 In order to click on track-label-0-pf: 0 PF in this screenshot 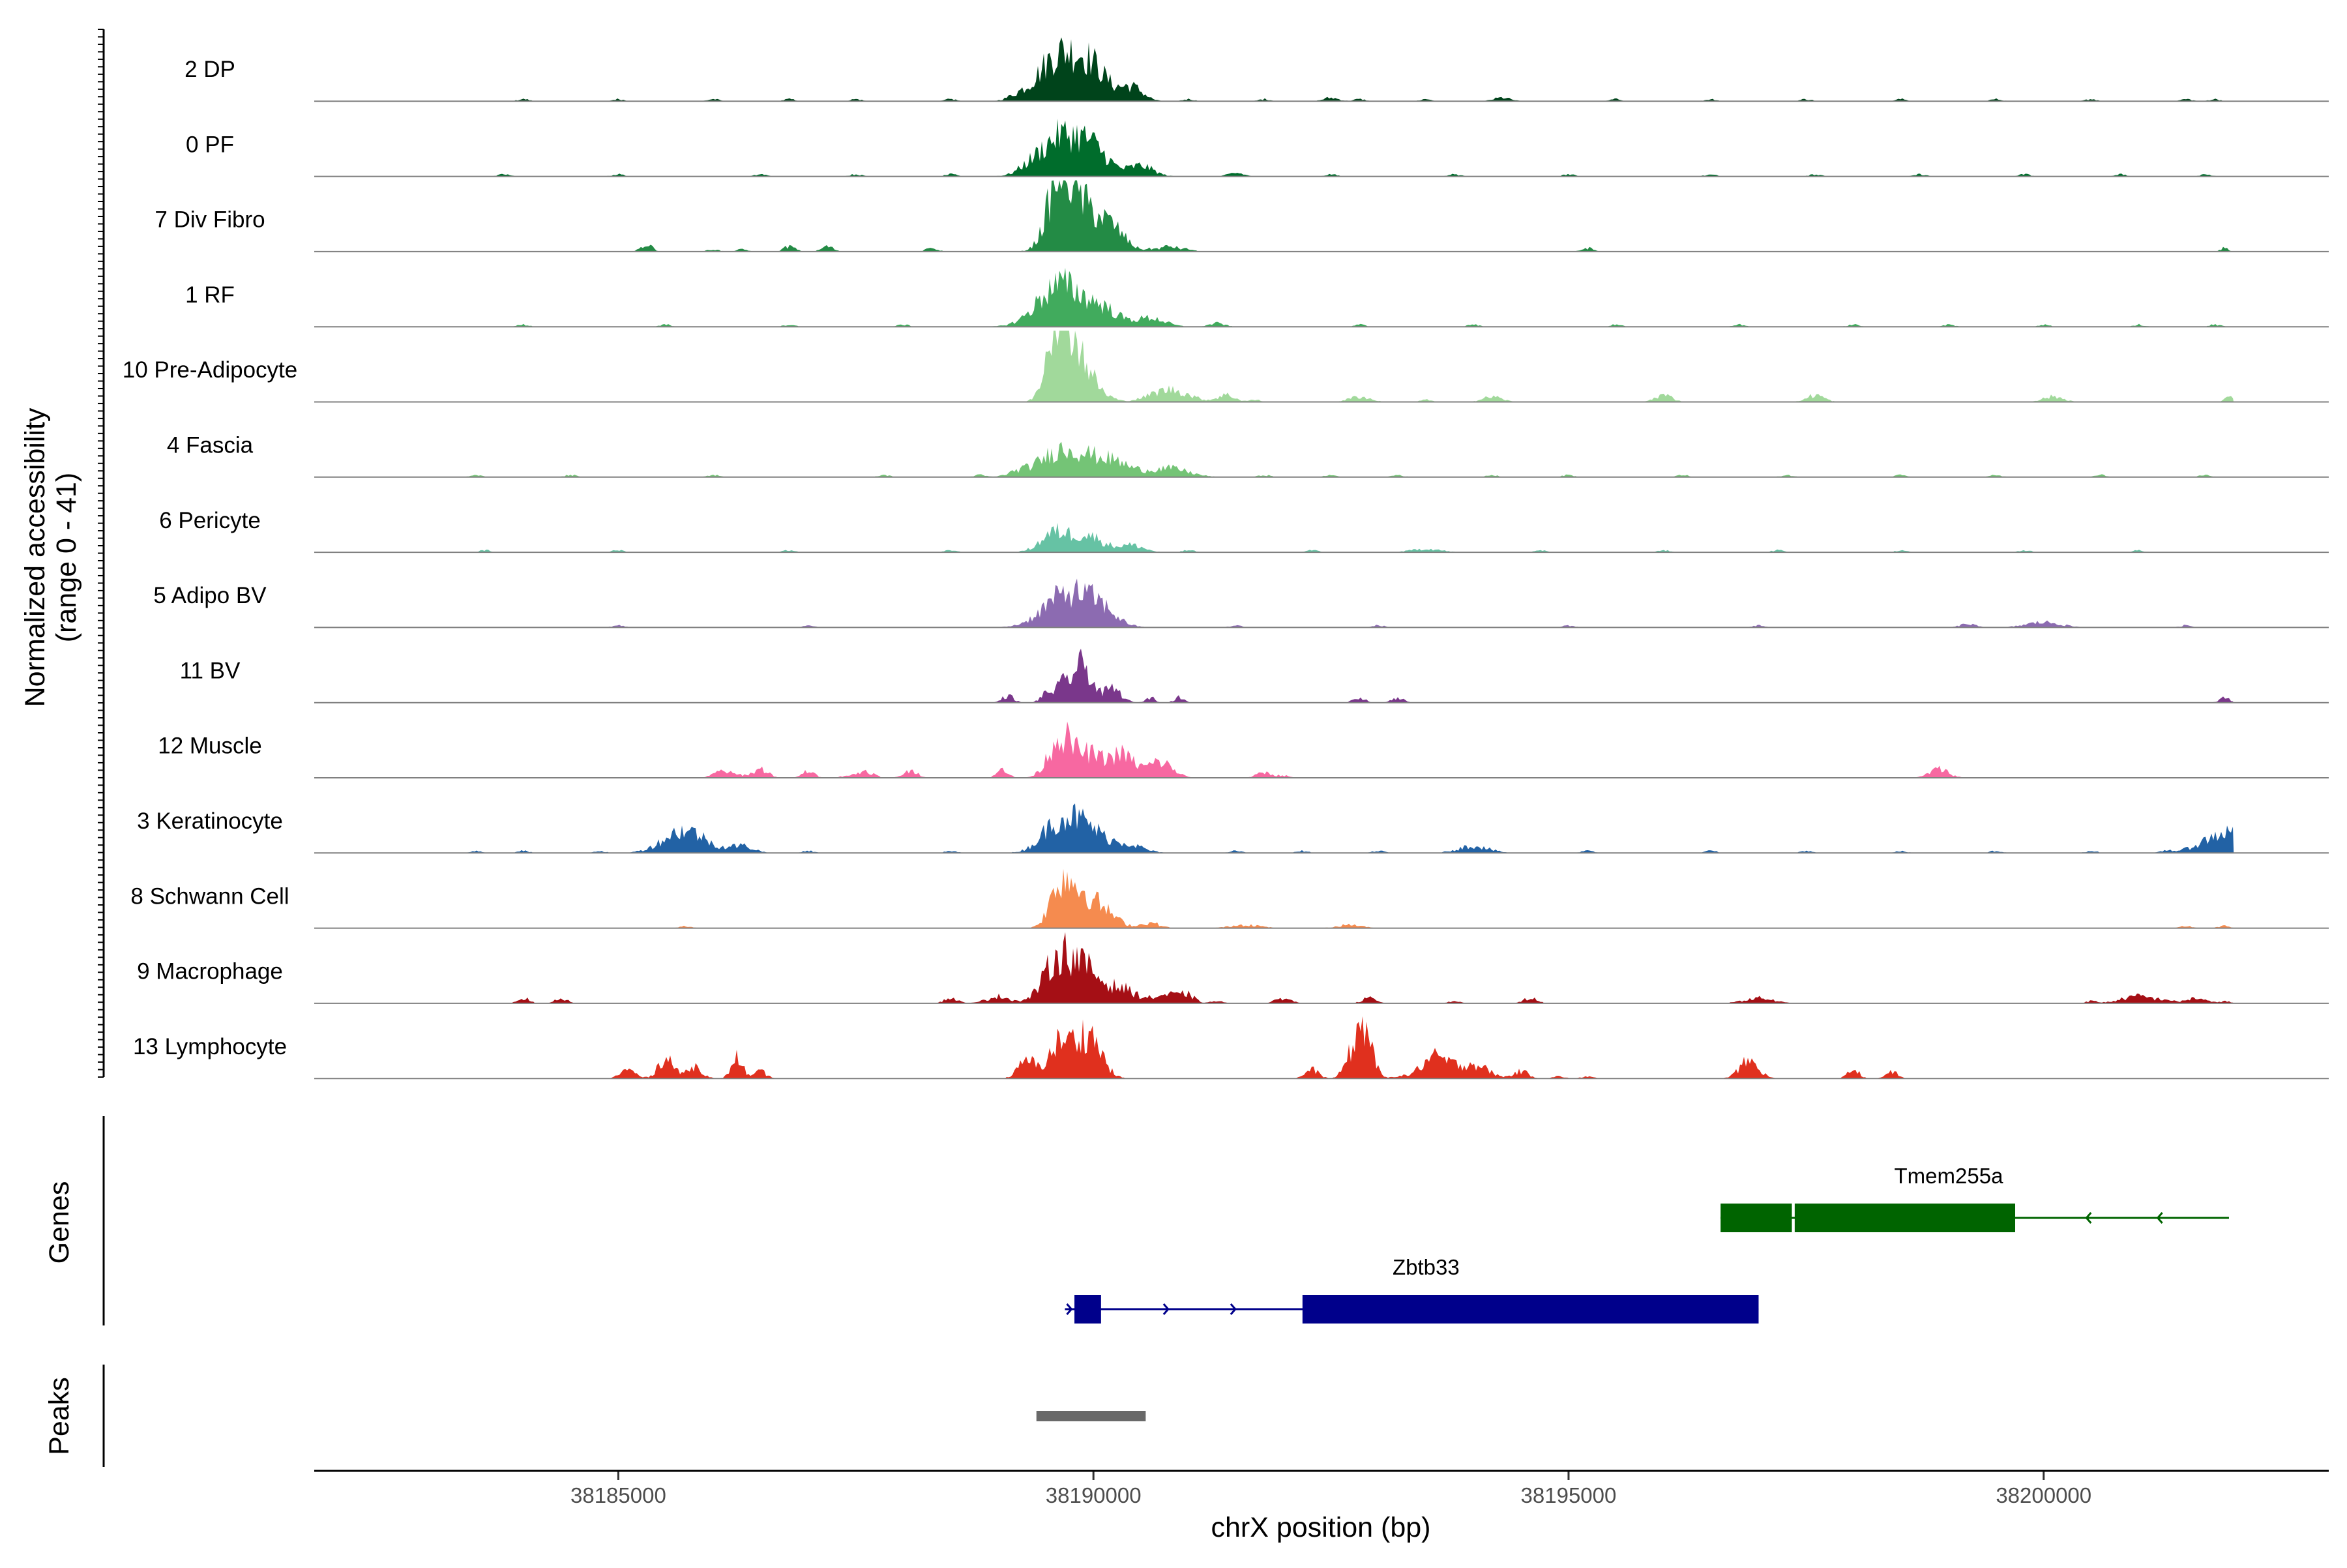, I will do `click(210, 145)`.